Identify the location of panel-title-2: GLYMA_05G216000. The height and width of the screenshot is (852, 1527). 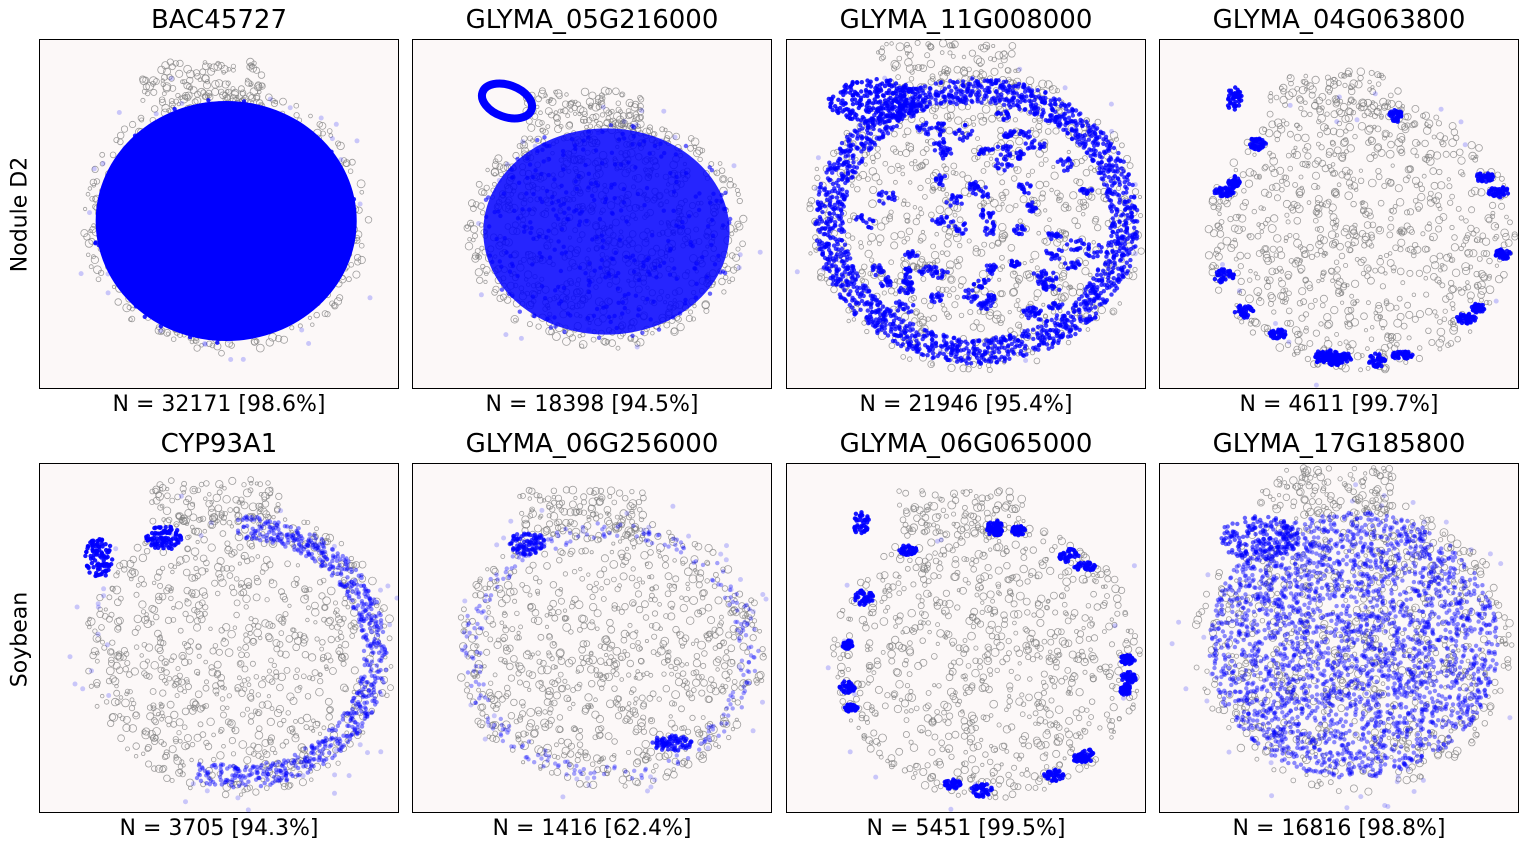
(592, 20).